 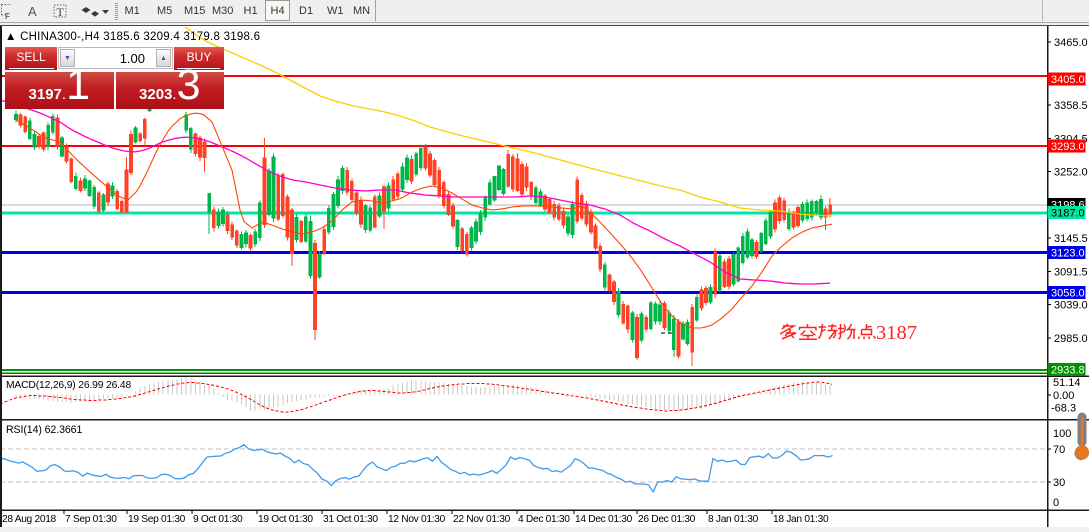 What do you see at coordinates (1056, 503) in the screenshot?
I see `svg-text: 0` at bounding box center [1056, 503].